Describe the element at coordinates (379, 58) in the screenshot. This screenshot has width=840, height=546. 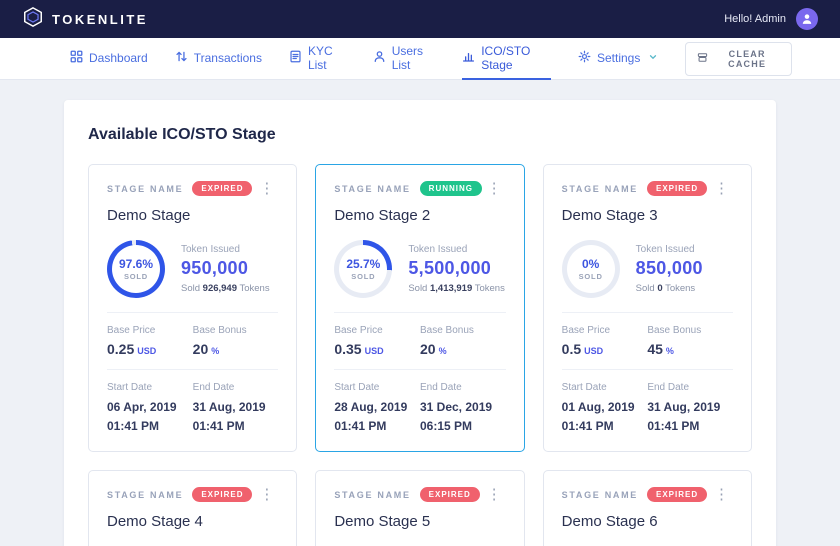
I see `users-list-icon` at that location.